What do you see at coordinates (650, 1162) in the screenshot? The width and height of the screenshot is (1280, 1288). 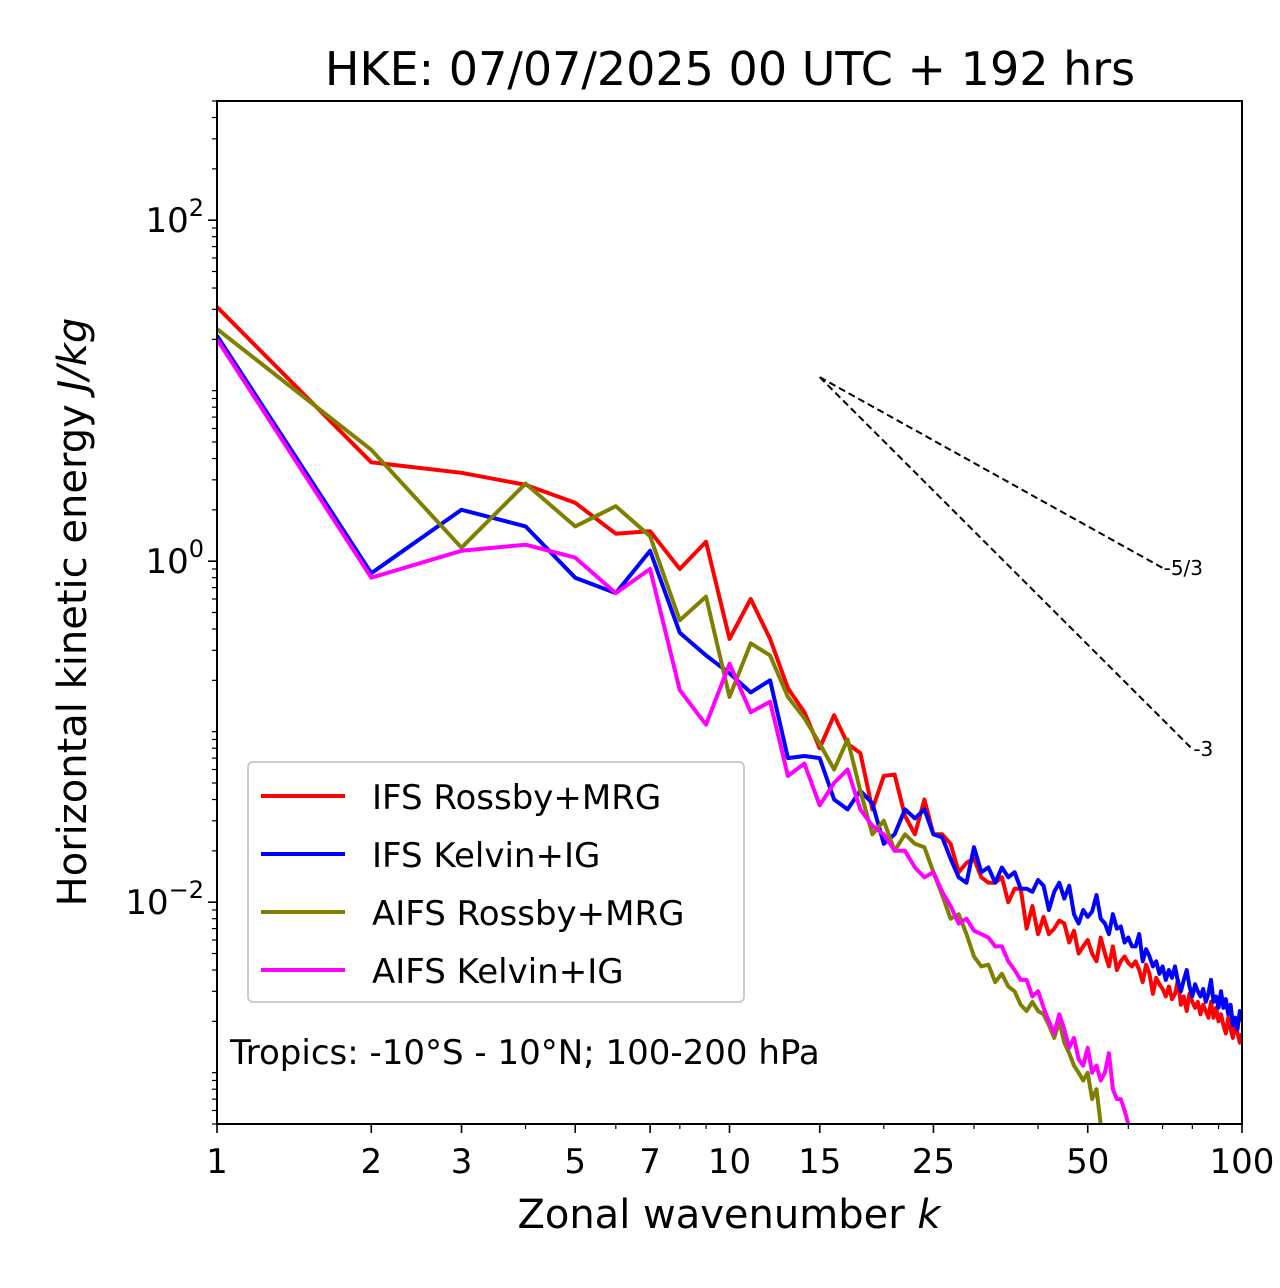 I see `x-tick-label: 7` at bounding box center [650, 1162].